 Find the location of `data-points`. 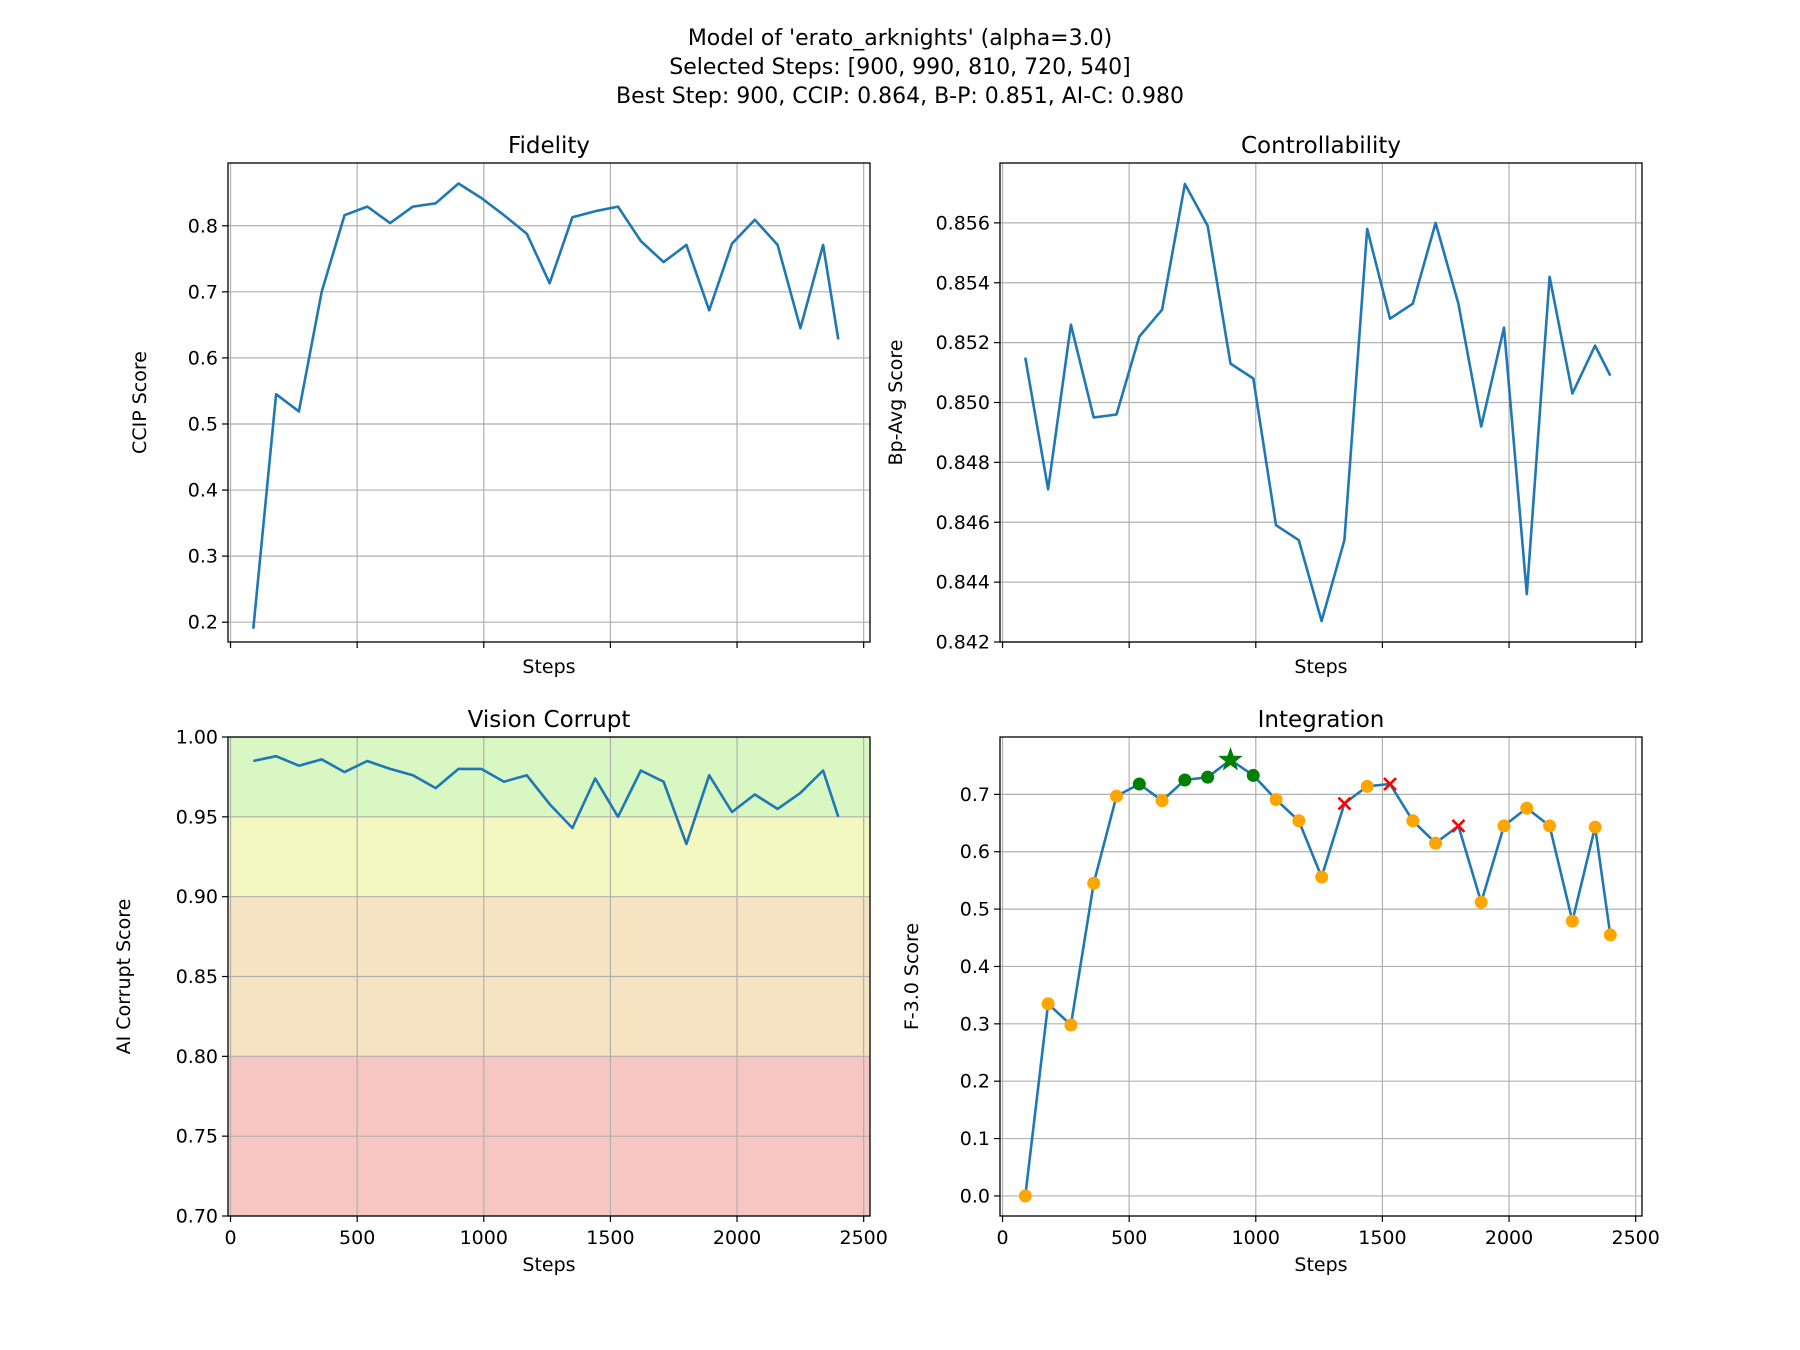

data-points is located at coordinates (1317, 974).